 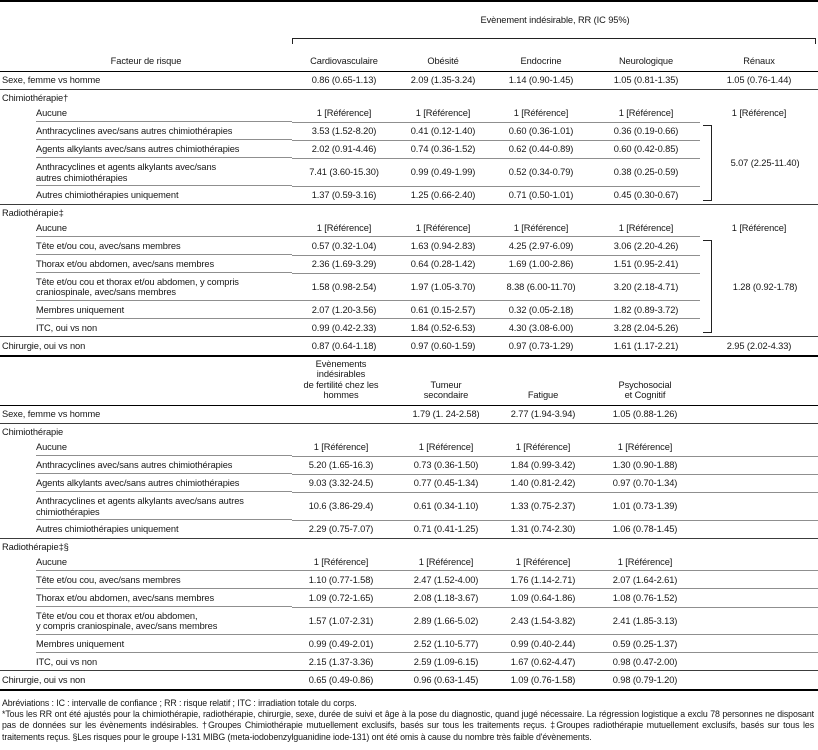 What do you see at coordinates (646, 195) in the screenshot?
I see `rr-value-cell: 0.45 (0.30-0.67)` at bounding box center [646, 195].